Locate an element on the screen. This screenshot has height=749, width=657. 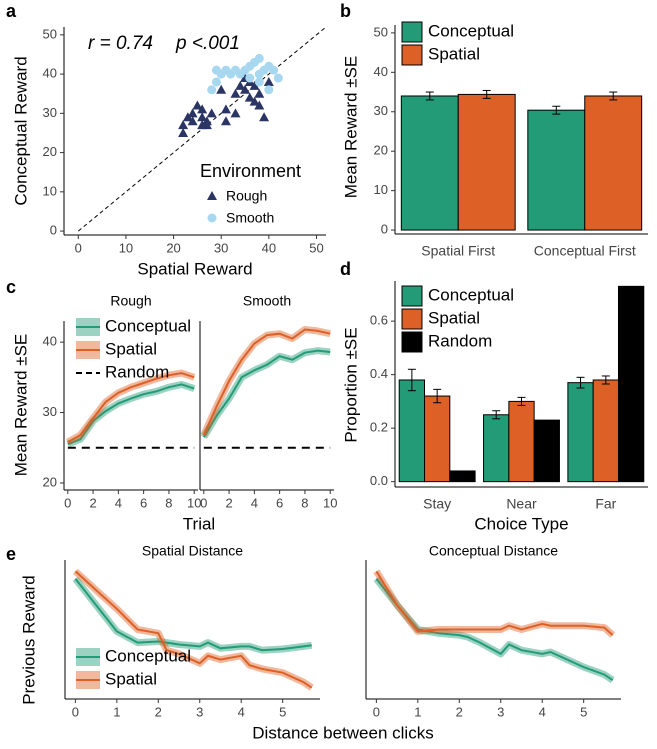
x-tick-label: Stay is located at coordinates (437, 504).